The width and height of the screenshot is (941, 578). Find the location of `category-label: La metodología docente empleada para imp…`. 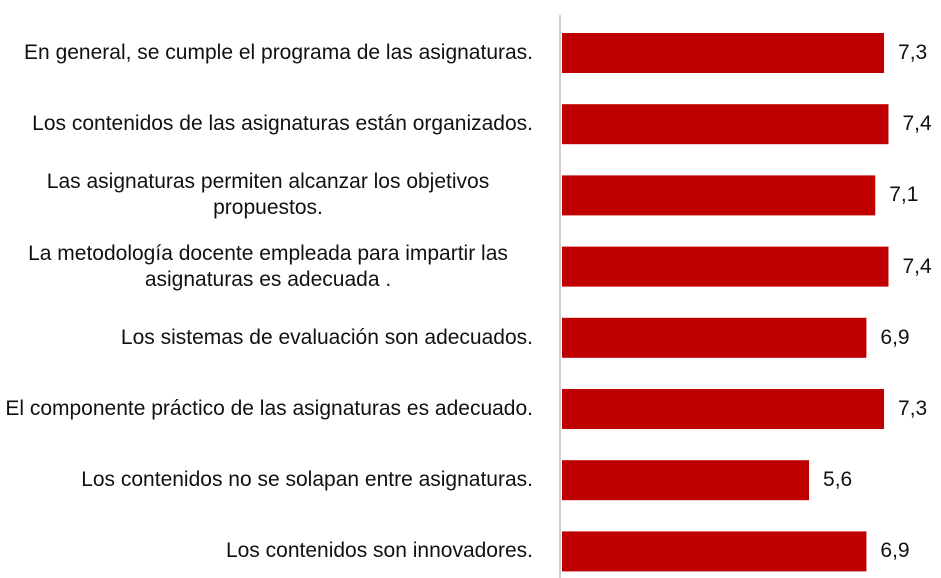

category-label: La metodología docente empleada para imp… is located at coordinates (268, 266).